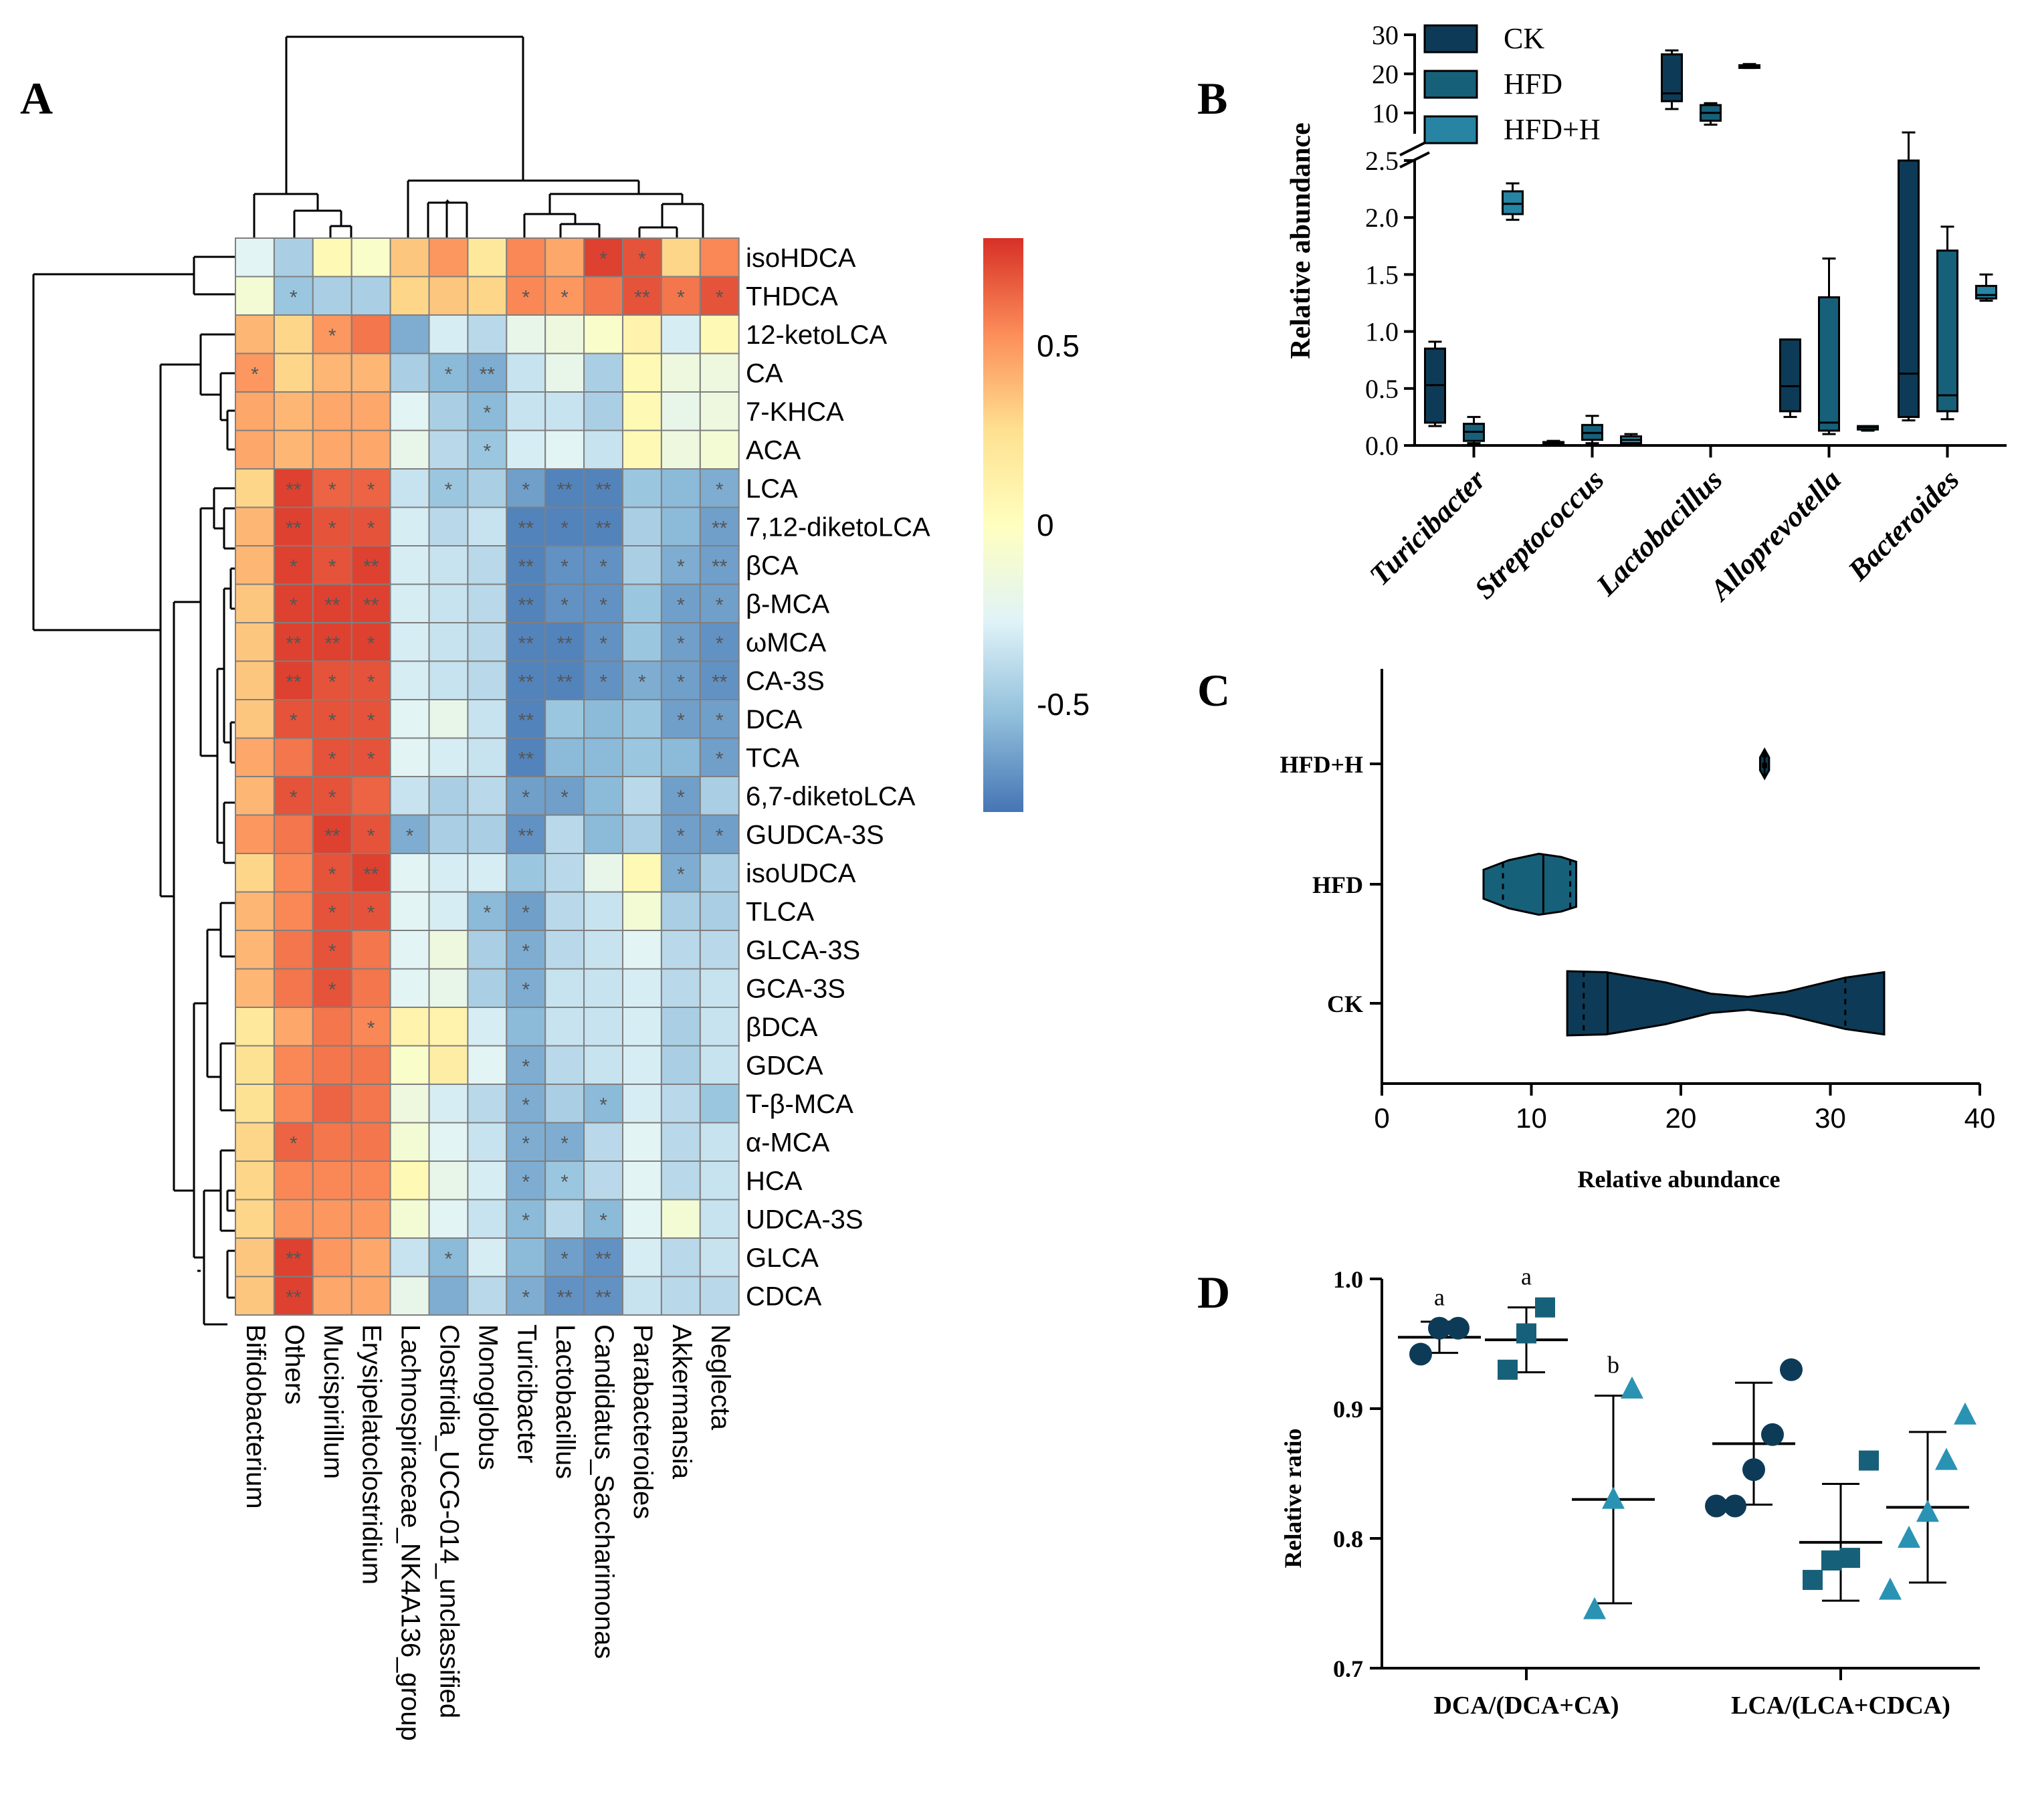 This screenshot has height=1820, width=2028. Describe the element at coordinates (1003, 525) in the screenshot. I see `colorbar-gradient` at that location.